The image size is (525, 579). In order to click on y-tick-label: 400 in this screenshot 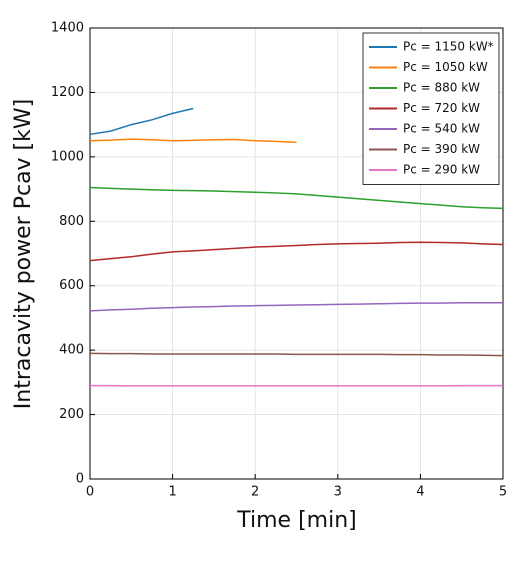, I will do `click(71, 350)`.